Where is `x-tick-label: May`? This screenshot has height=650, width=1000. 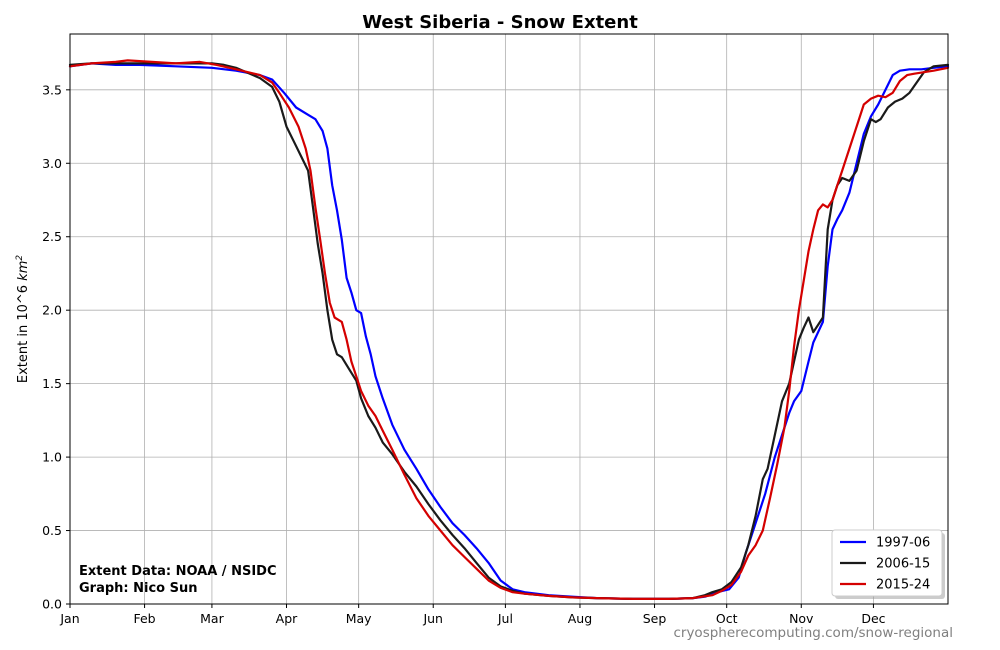 x-tick-label: May is located at coordinates (359, 618).